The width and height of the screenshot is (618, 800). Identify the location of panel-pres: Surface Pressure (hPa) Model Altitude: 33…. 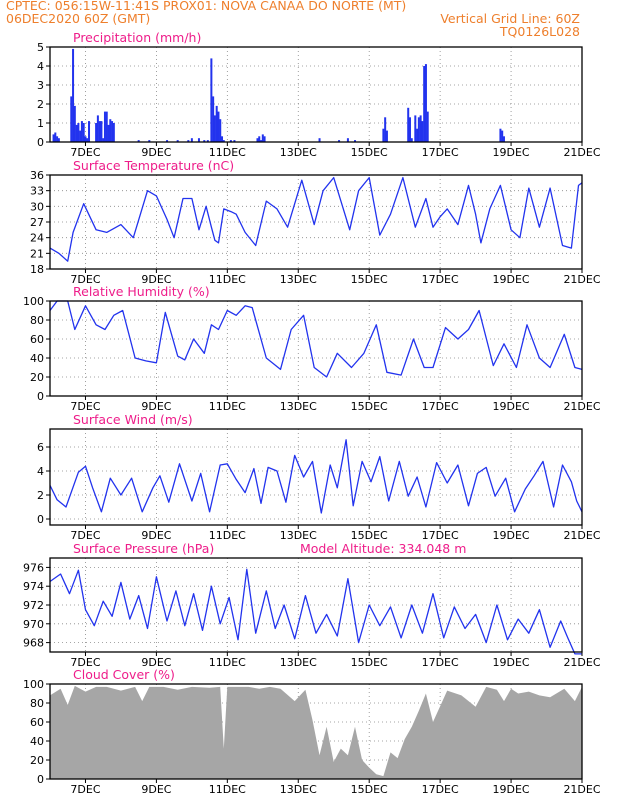
(312, 605).